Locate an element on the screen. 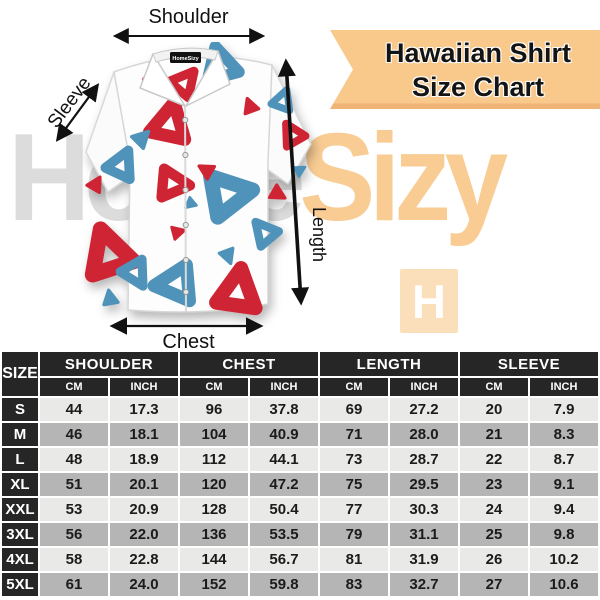 The height and width of the screenshot is (600, 600). measurement-value: 47.2 is located at coordinates (284, 484).